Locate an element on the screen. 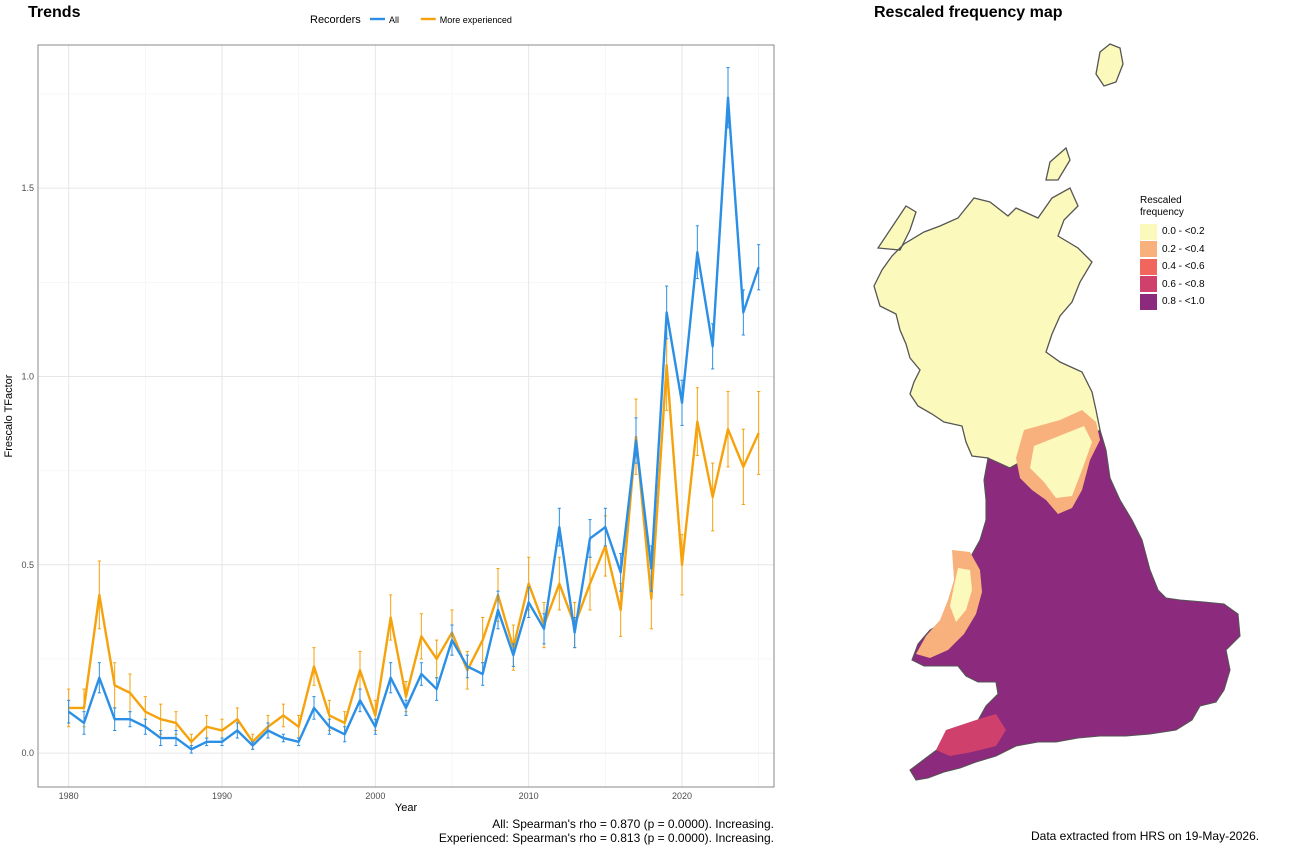  y-tick-label: 1.5 is located at coordinates (27, 188).